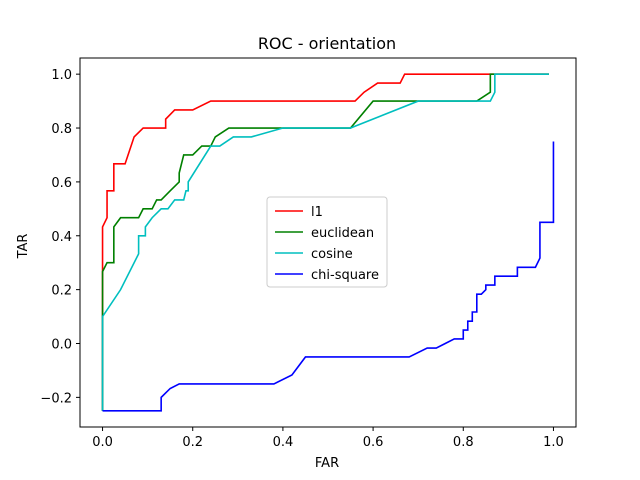 This screenshot has height=480, width=640. What do you see at coordinates (463, 442) in the screenshot?
I see `x-tick-label: 0.8` at bounding box center [463, 442].